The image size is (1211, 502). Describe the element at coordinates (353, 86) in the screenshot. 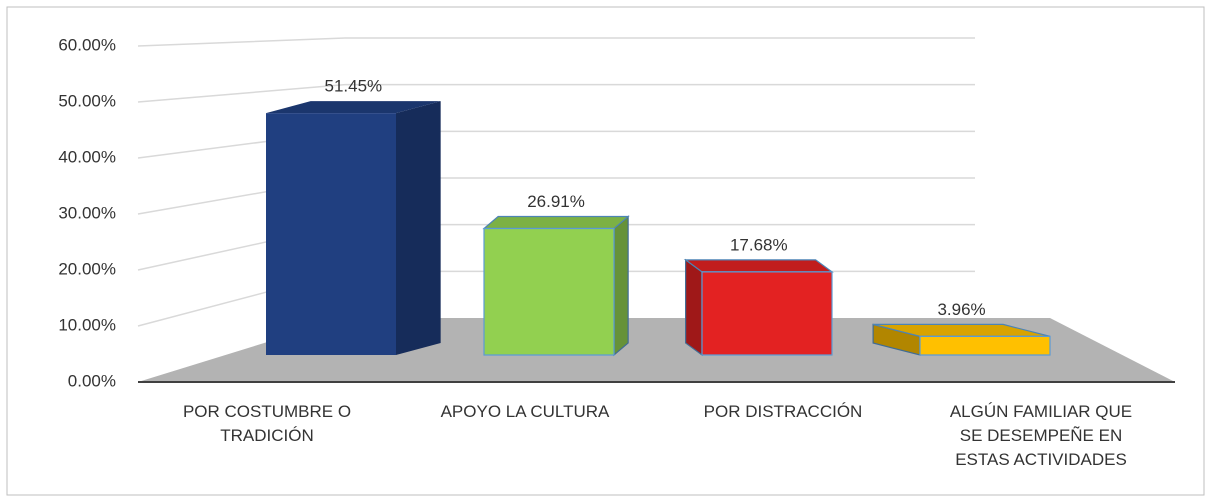

I see `value-label: 51.45%` at that location.